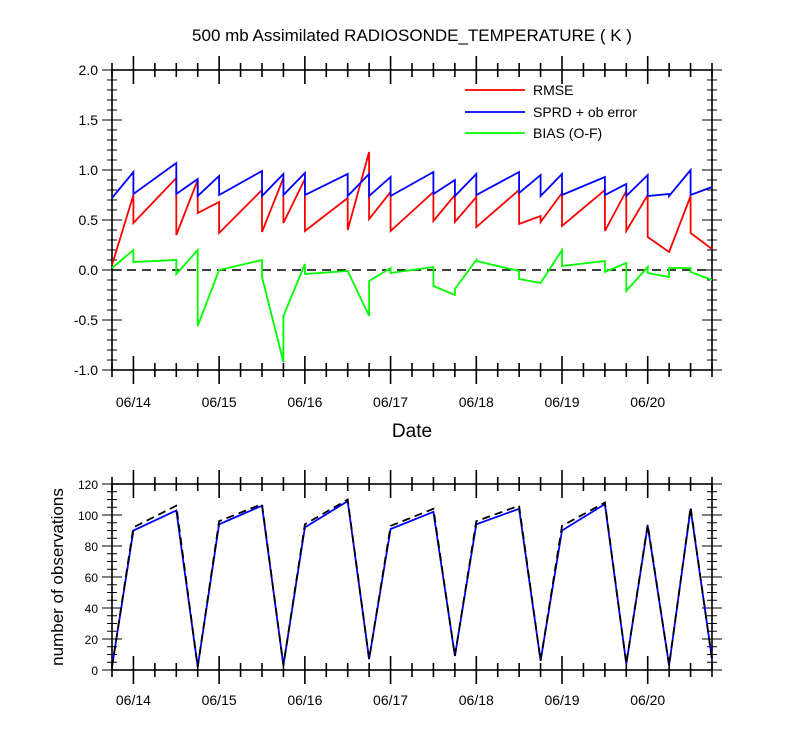 This screenshot has height=750, width=800. I want to click on y-tick-label: 0.5, so click(89, 220).